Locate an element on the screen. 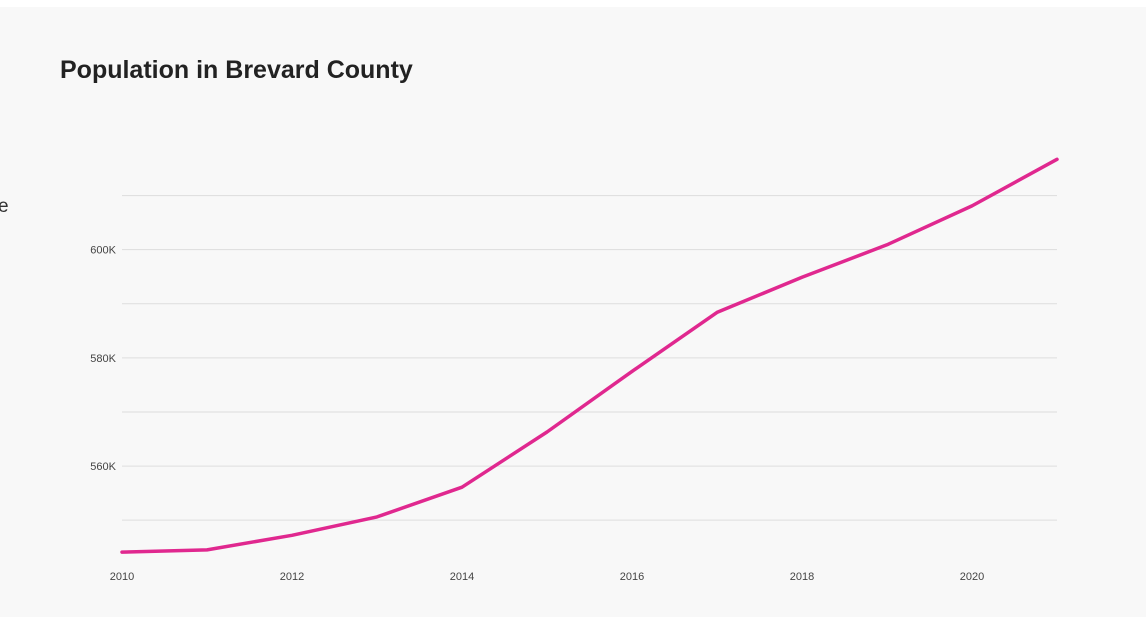  x-tick-label: 2020 is located at coordinates (972, 577).